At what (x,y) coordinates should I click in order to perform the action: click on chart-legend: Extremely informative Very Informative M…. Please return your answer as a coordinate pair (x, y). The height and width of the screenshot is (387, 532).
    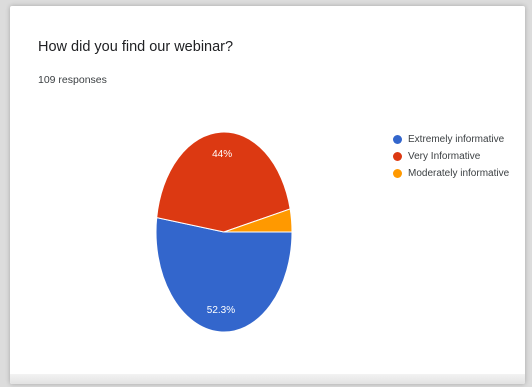
    Looking at the image, I should click on (451, 156).